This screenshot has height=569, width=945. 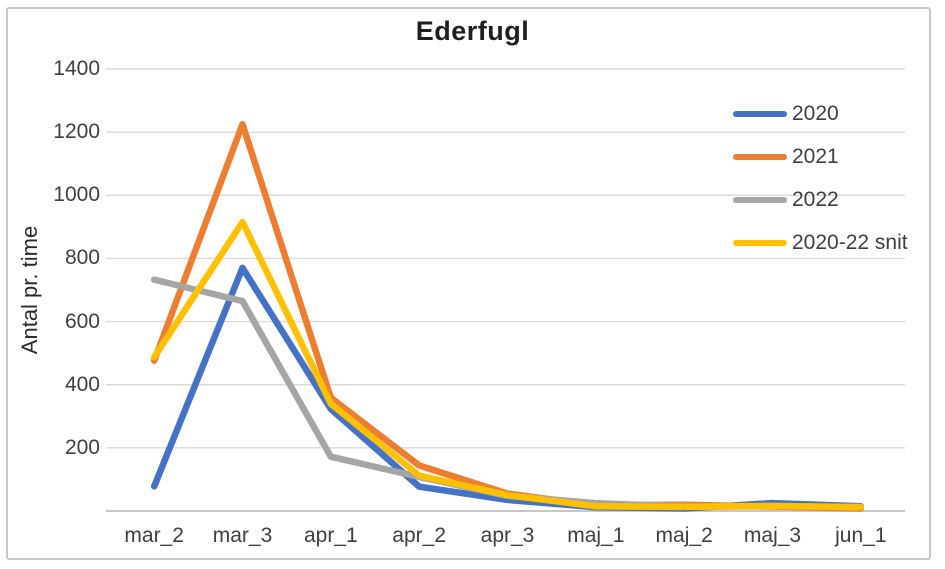 I want to click on legend-label: 2020-22 snit, so click(x=850, y=242).